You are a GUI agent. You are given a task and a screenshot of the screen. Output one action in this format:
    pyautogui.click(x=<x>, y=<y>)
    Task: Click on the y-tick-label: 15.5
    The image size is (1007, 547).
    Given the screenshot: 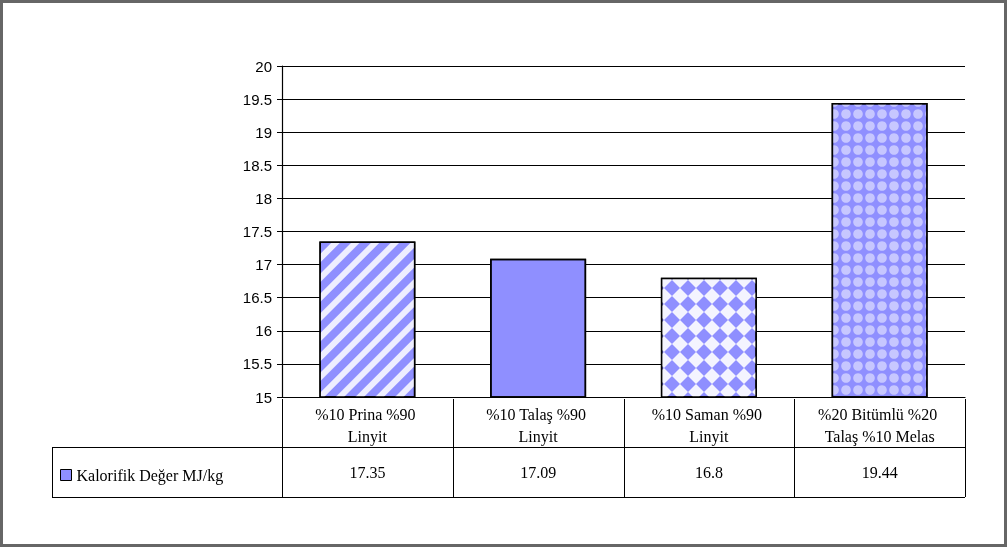 What is the action you would take?
    pyautogui.click(x=257, y=364)
    